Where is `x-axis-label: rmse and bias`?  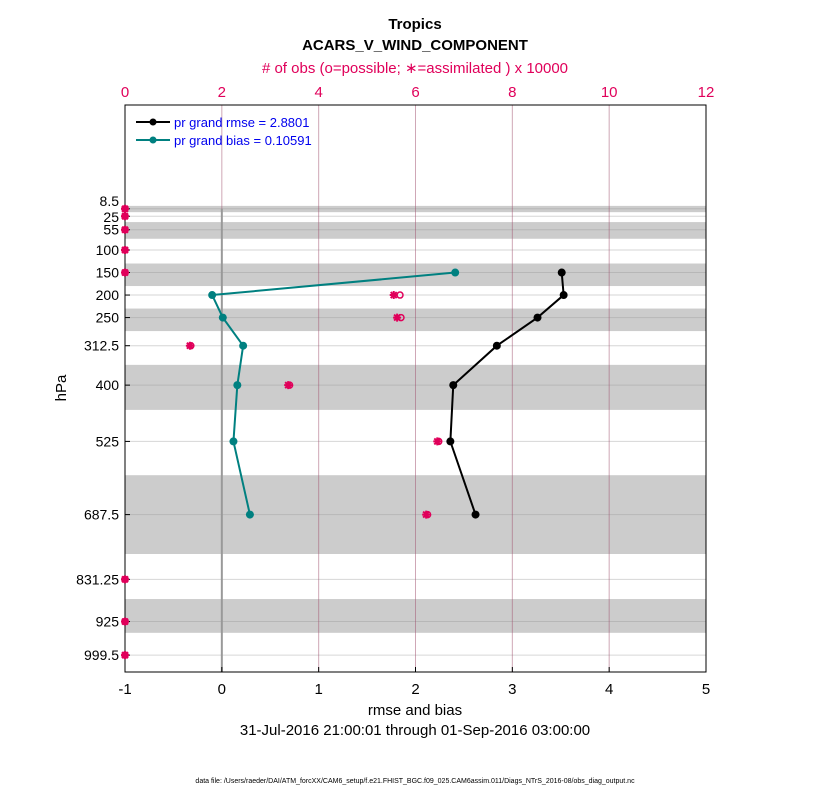
x-axis-label: rmse and bias is located at coordinates (415, 710).